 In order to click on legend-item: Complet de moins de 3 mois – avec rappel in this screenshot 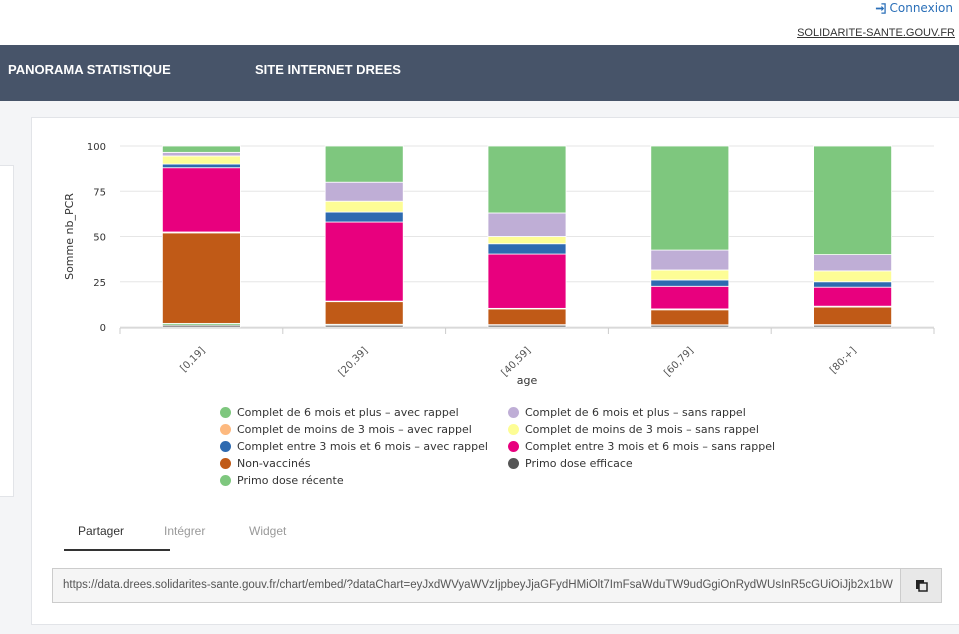, I will do `click(346, 429)`.